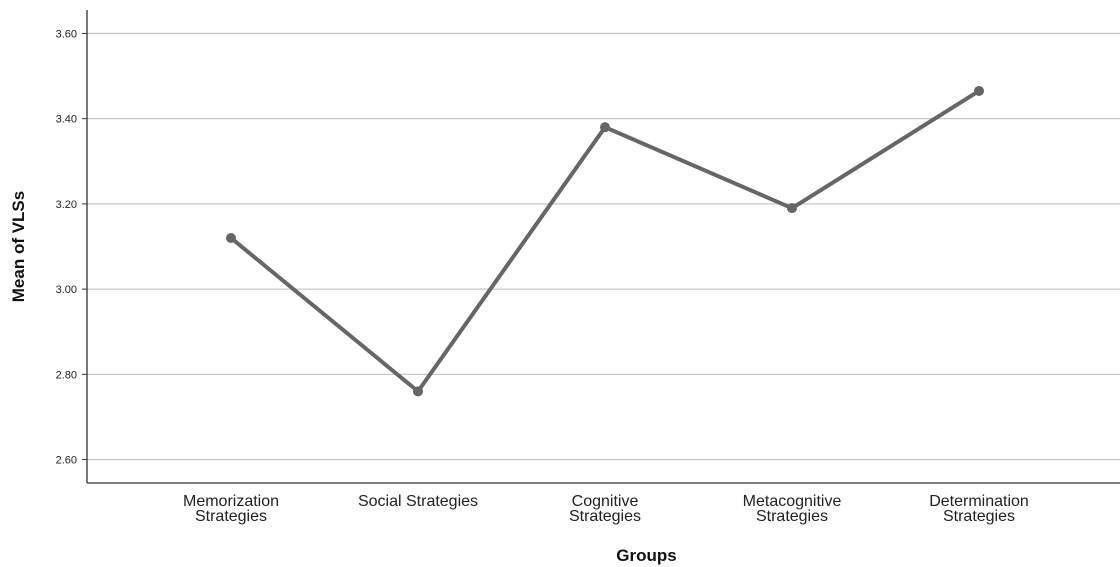 The image size is (1120, 567). I want to click on y-tick-label: 2.60, so click(66, 461).